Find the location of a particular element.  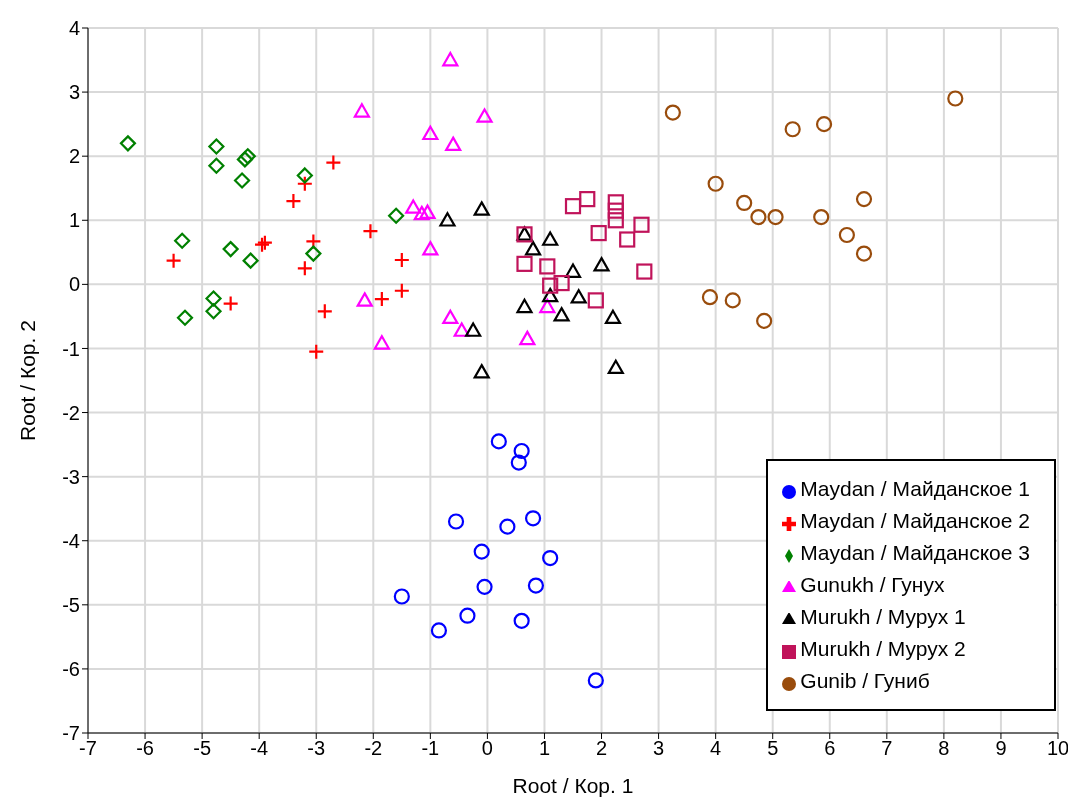

x-tick-label: 4 is located at coordinates (716, 748).